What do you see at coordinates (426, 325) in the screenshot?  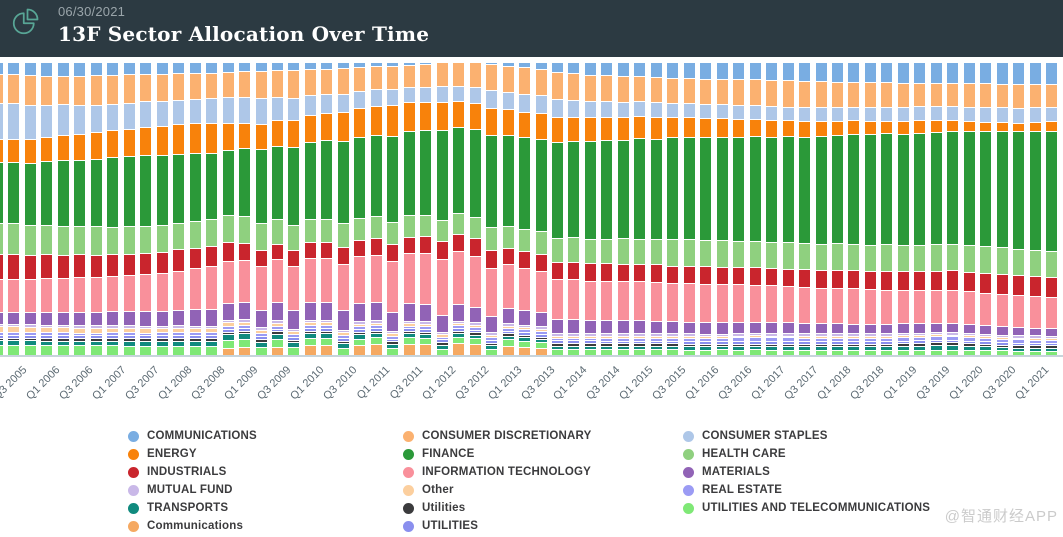 I see `bar-segment-other` at bounding box center [426, 325].